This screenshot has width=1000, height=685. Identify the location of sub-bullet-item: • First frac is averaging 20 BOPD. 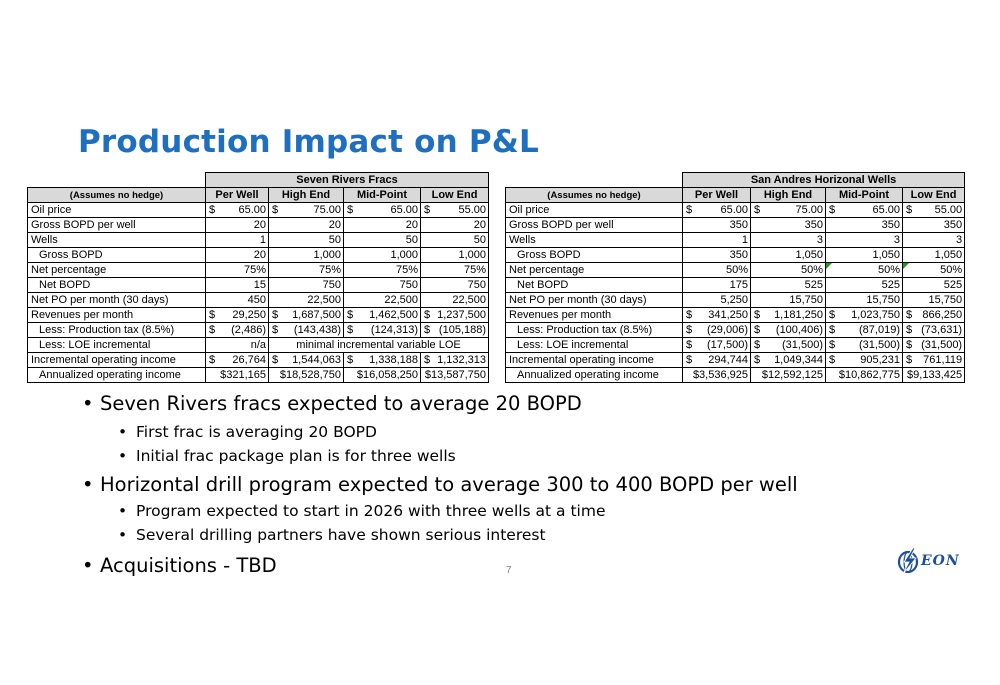
(247, 432).